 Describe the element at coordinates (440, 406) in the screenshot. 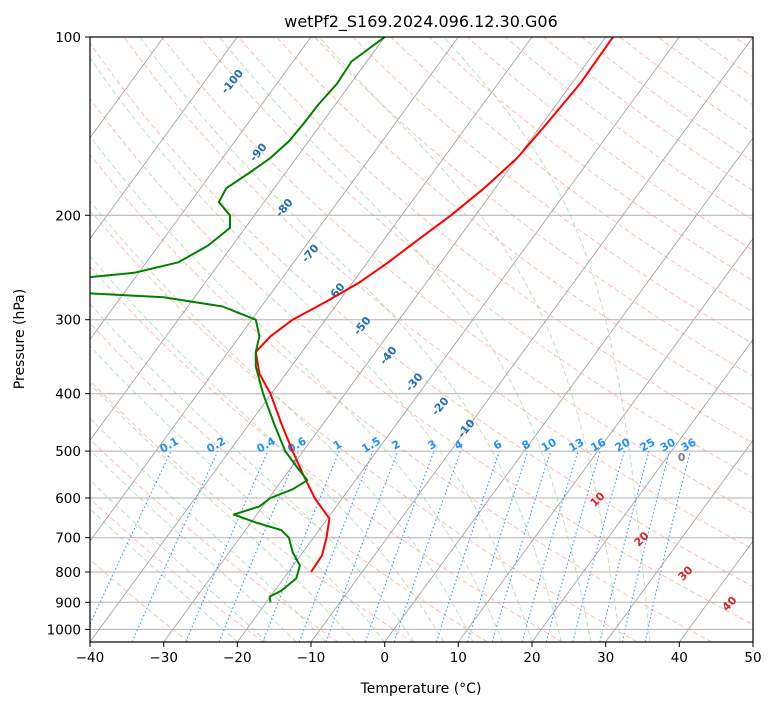

I see `dry-adiabat-label: -20` at that location.